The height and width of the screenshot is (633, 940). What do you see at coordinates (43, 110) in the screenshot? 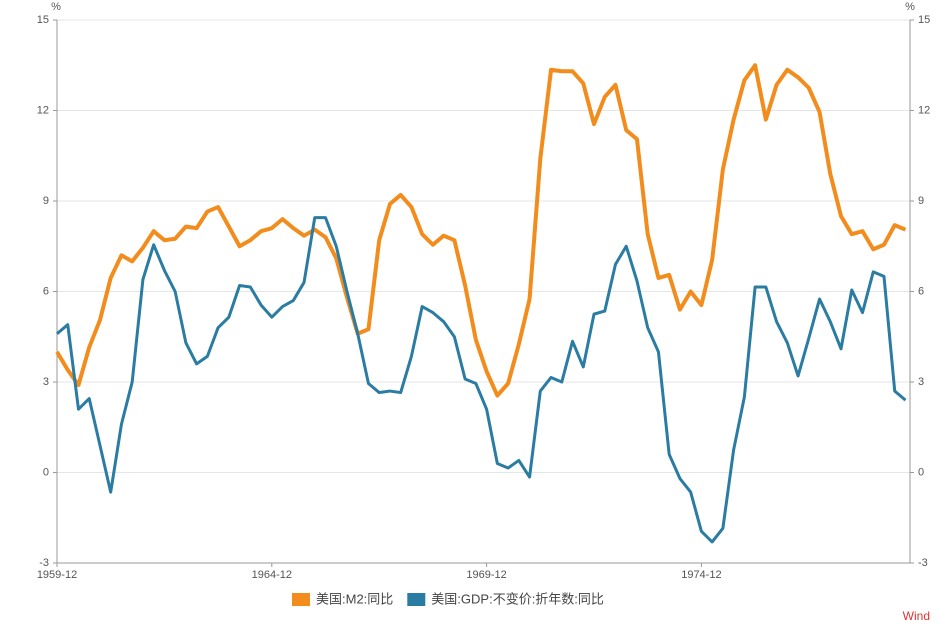
I see `y-tick-label: 12` at bounding box center [43, 110].